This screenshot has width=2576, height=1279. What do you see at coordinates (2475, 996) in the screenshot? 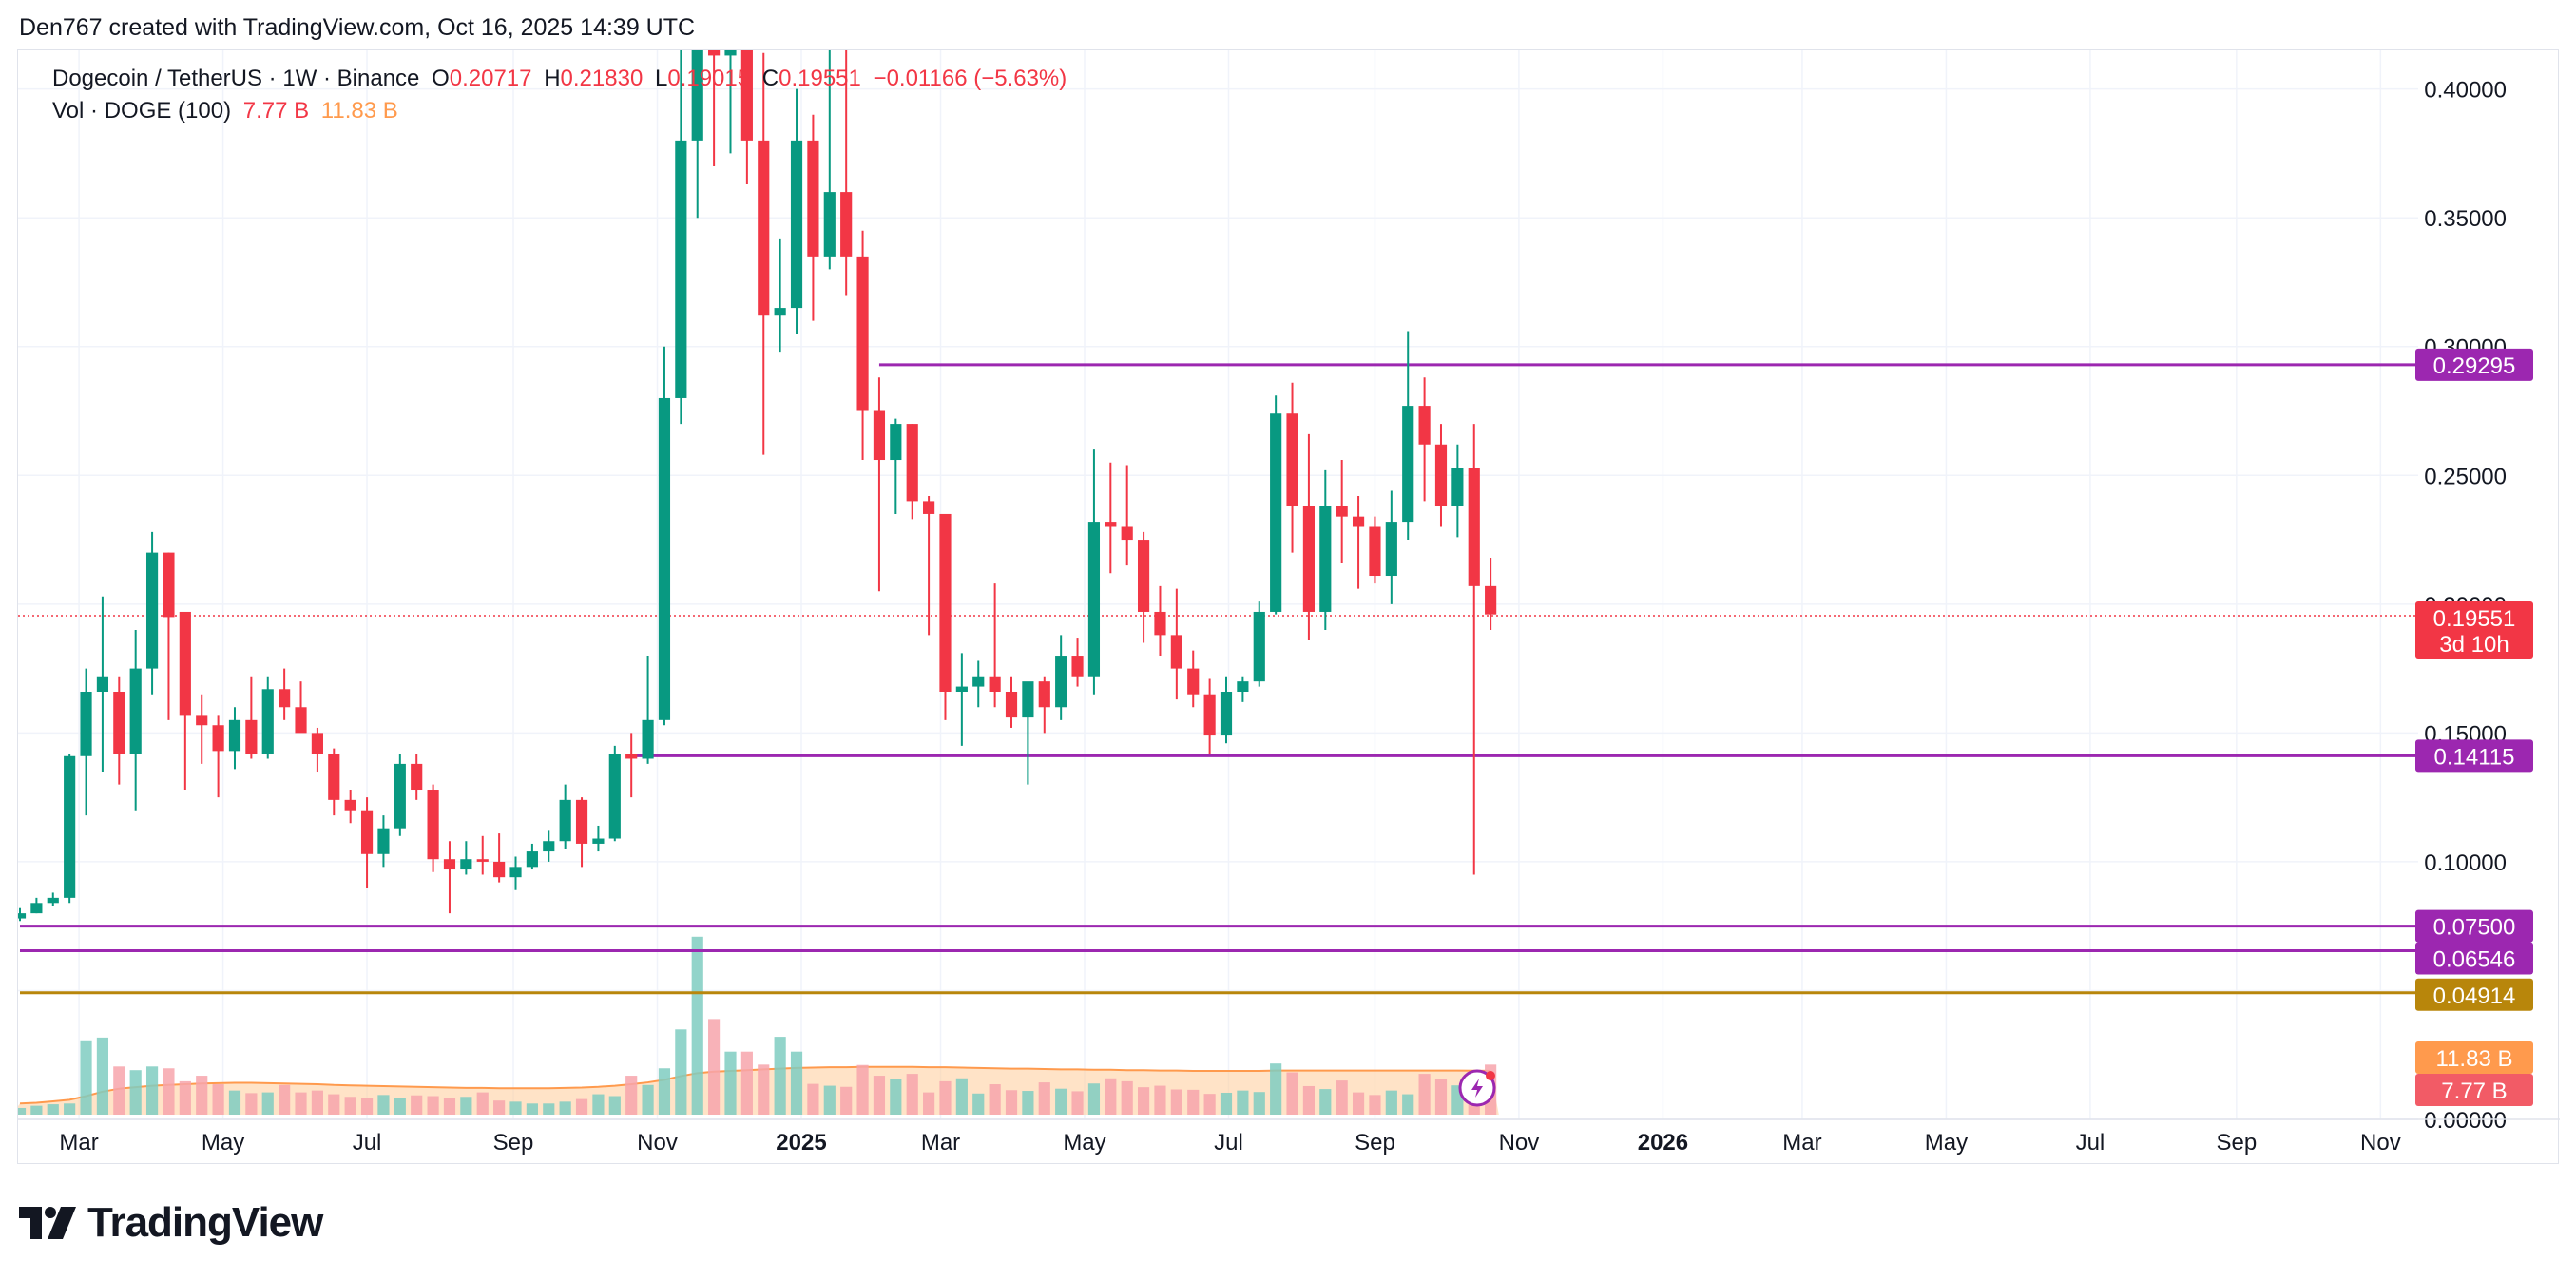
I see `level-price-tag: 0.04914` at bounding box center [2475, 996].